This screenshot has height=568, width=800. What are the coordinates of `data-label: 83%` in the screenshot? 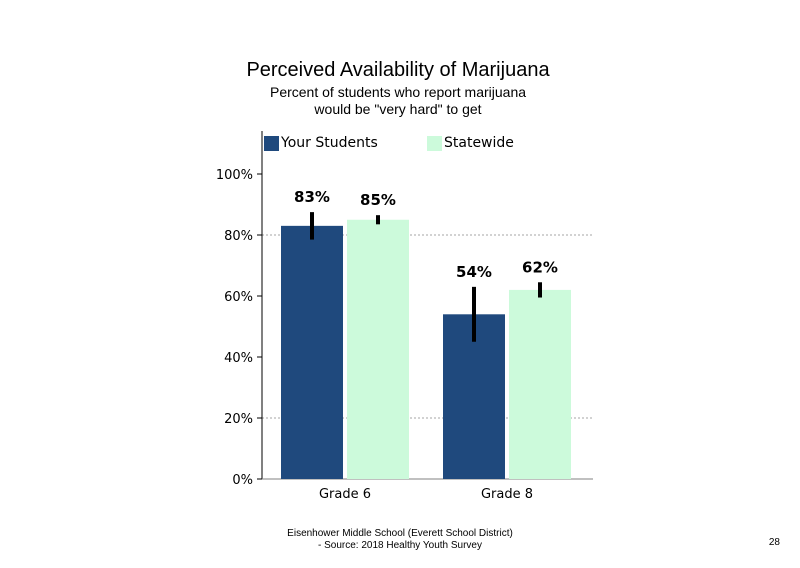 It's located at (312, 197).